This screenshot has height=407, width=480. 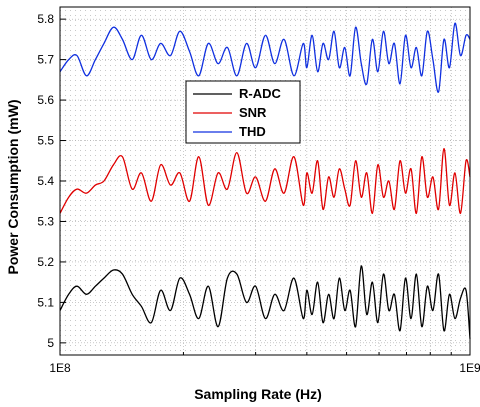 What do you see at coordinates (469, 368) in the screenshot?
I see `x-tick-label: 1E9` at bounding box center [469, 368].